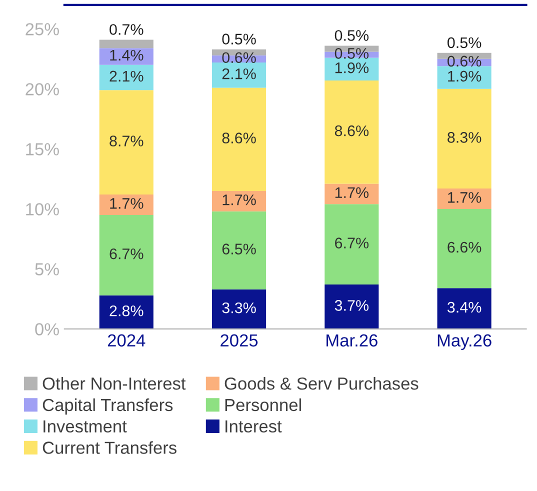  I want to click on data-label: 8.7%, so click(127, 141).